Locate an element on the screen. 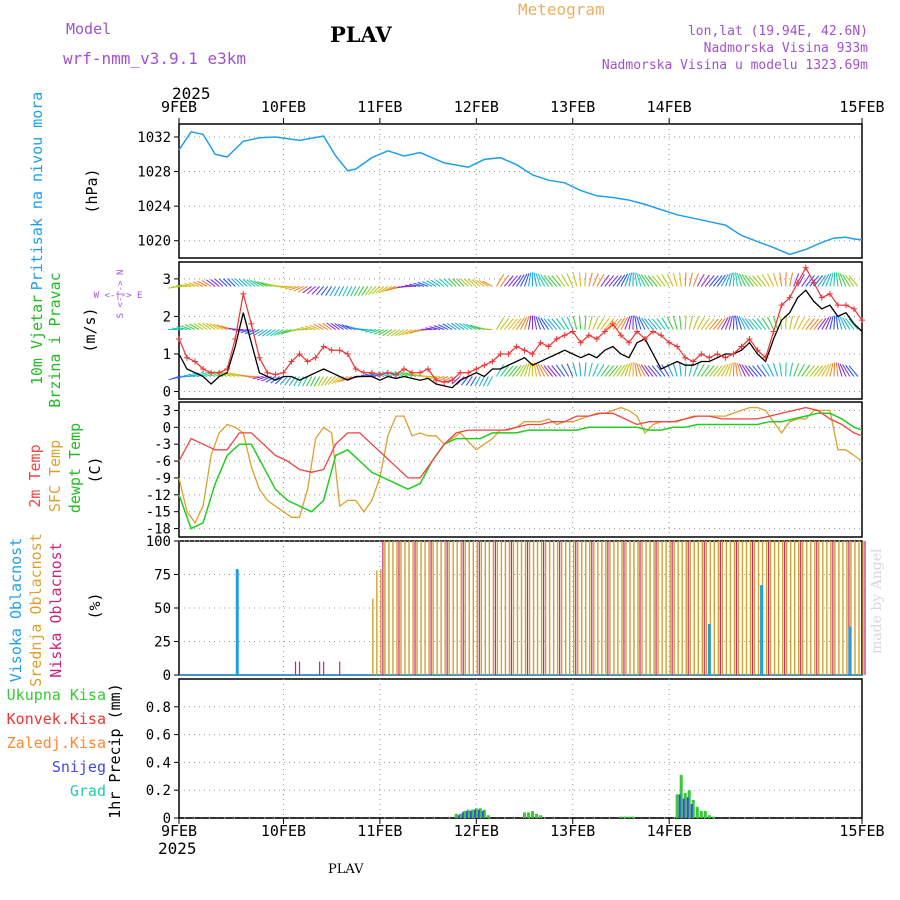  temperature-y-tick-label: -15 is located at coordinates (158, 513).